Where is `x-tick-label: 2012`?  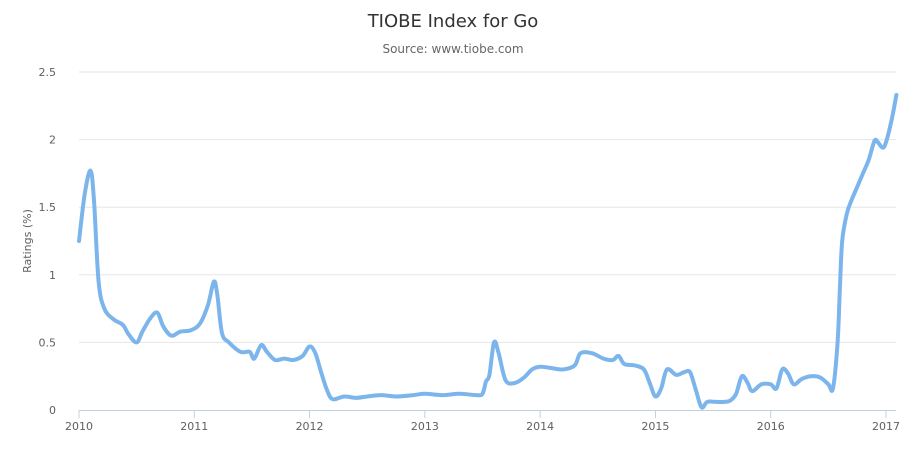
x-tick-label: 2012 is located at coordinates (310, 426).